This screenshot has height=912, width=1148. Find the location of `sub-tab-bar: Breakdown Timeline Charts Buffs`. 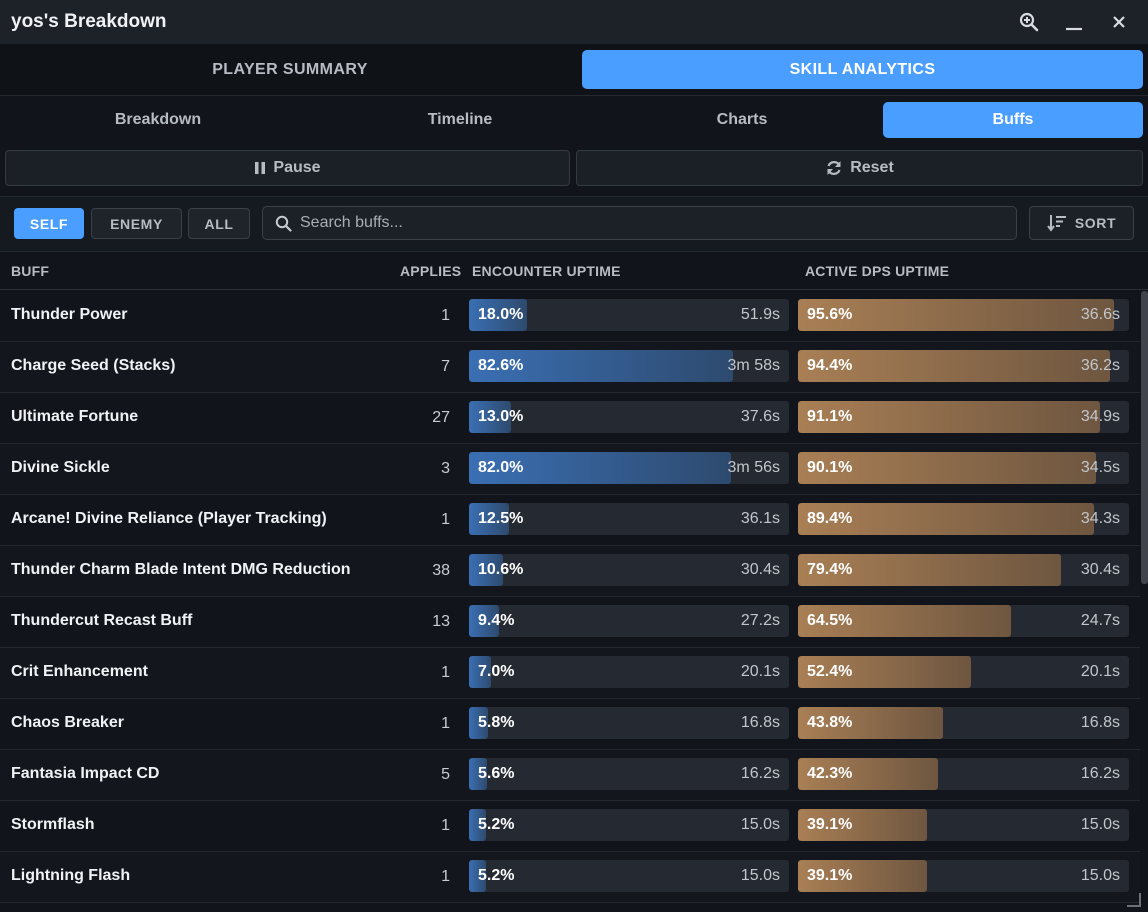

sub-tab-bar: Breakdown Timeline Charts Buffs is located at coordinates (574, 120).